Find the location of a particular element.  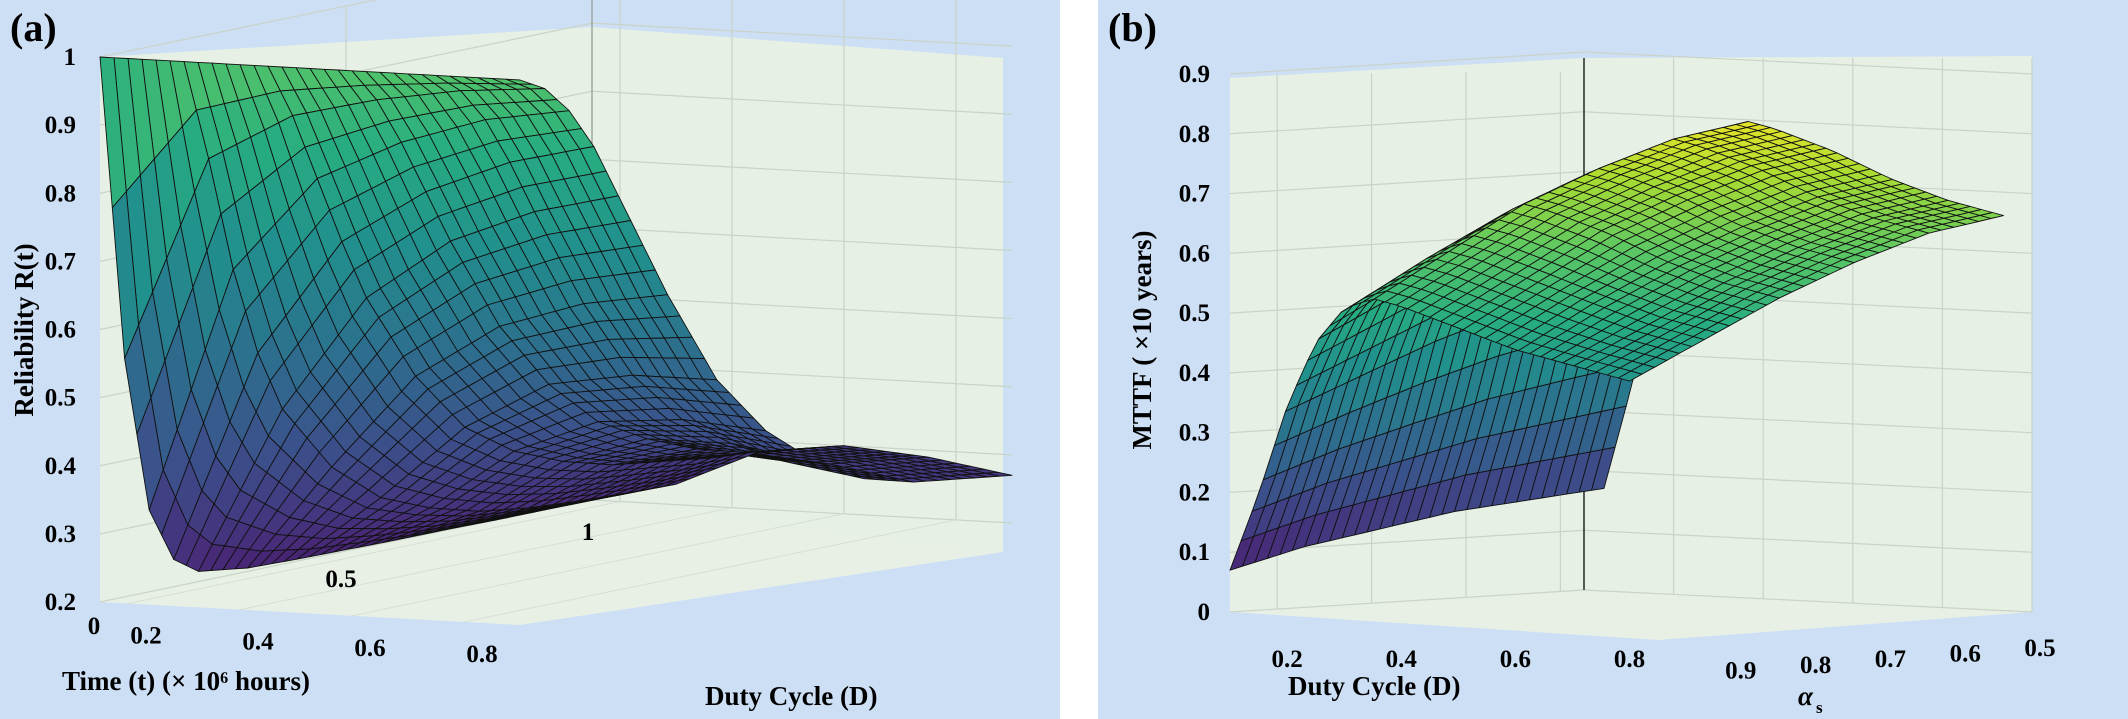

x-tick-label: 0.5 is located at coordinates (340, 579).